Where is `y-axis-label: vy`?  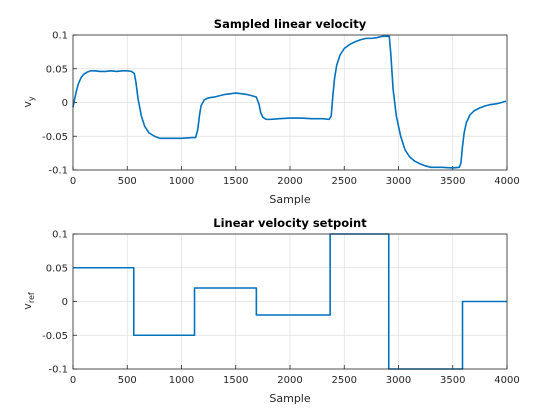
y-axis-label: vy is located at coordinates (28, 102).